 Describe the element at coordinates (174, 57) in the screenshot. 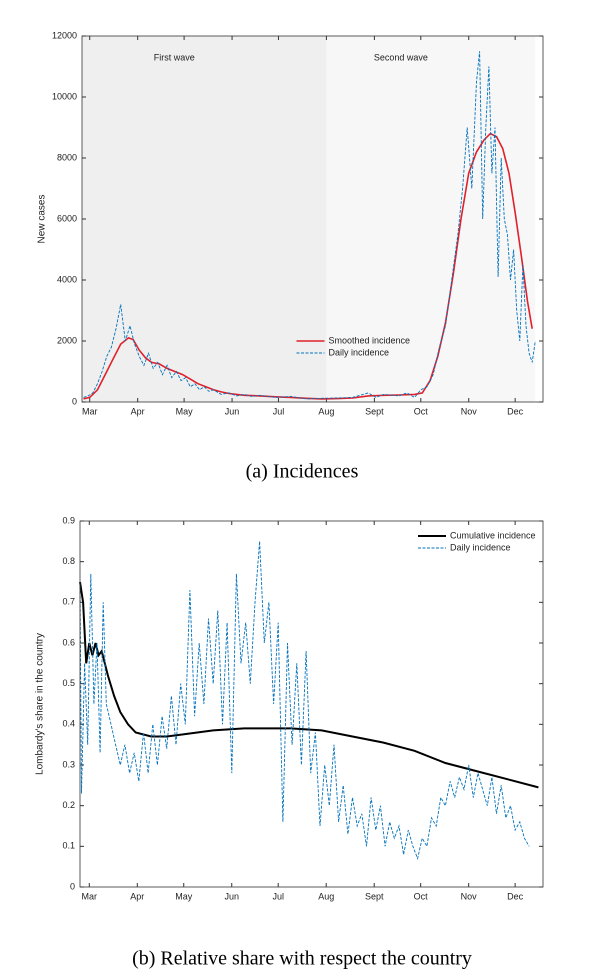

I see `region-label: First wave` at that location.